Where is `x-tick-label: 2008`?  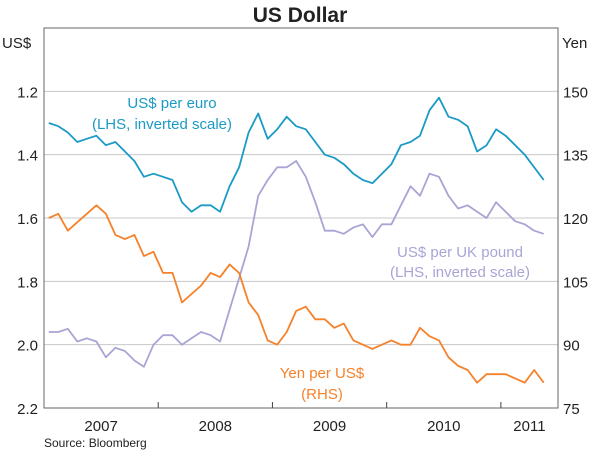
x-tick-label: 2008 is located at coordinates (215, 426).